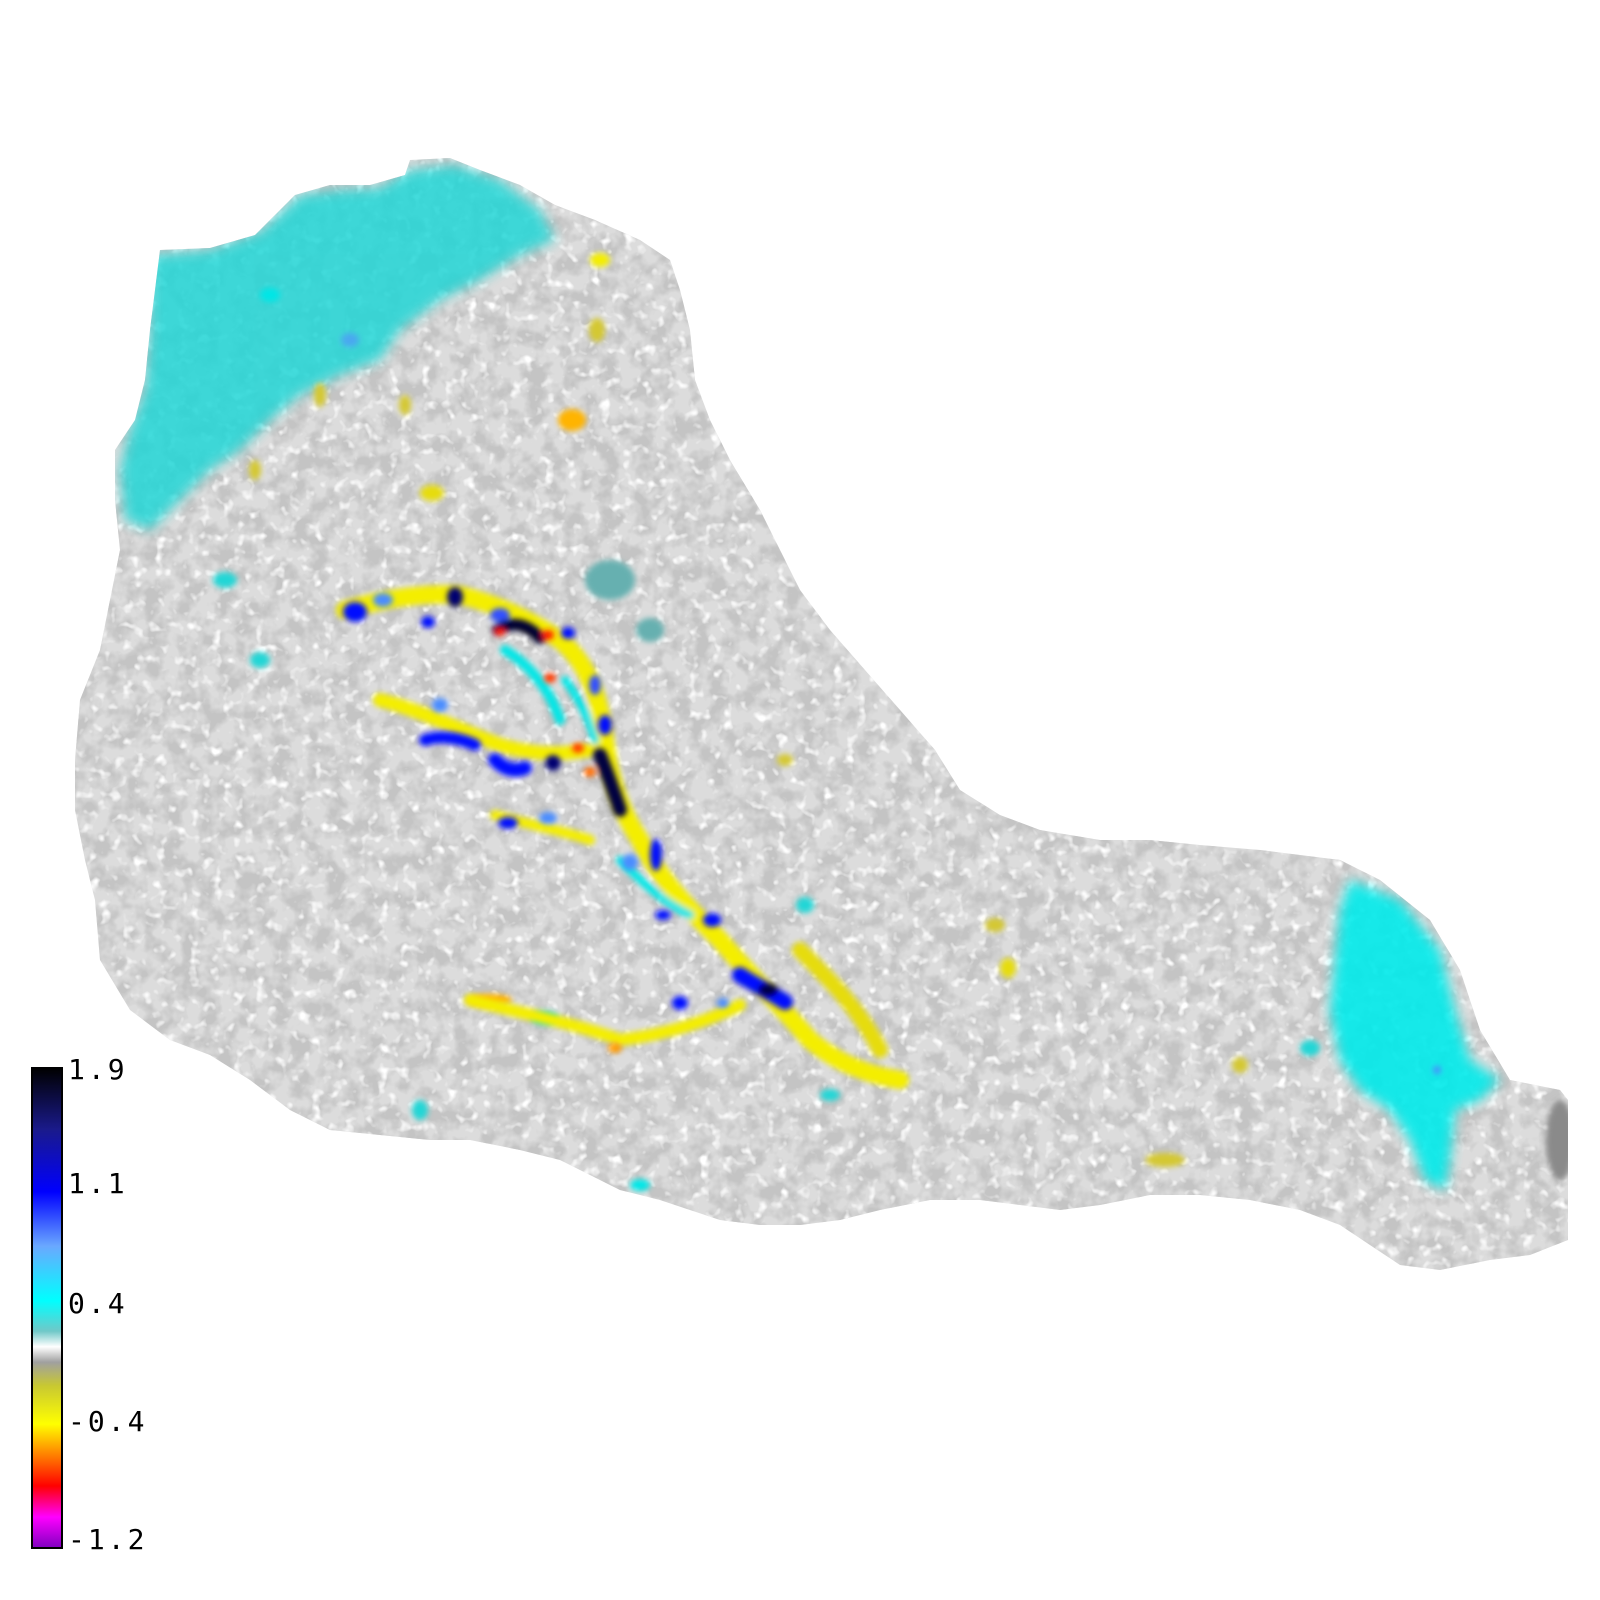 Image resolution: width=1600 pixels, height=1600 pixels. Describe the element at coordinates (108, 1421) in the screenshot. I see `colorbar-tick-label: -0.4` at that location.